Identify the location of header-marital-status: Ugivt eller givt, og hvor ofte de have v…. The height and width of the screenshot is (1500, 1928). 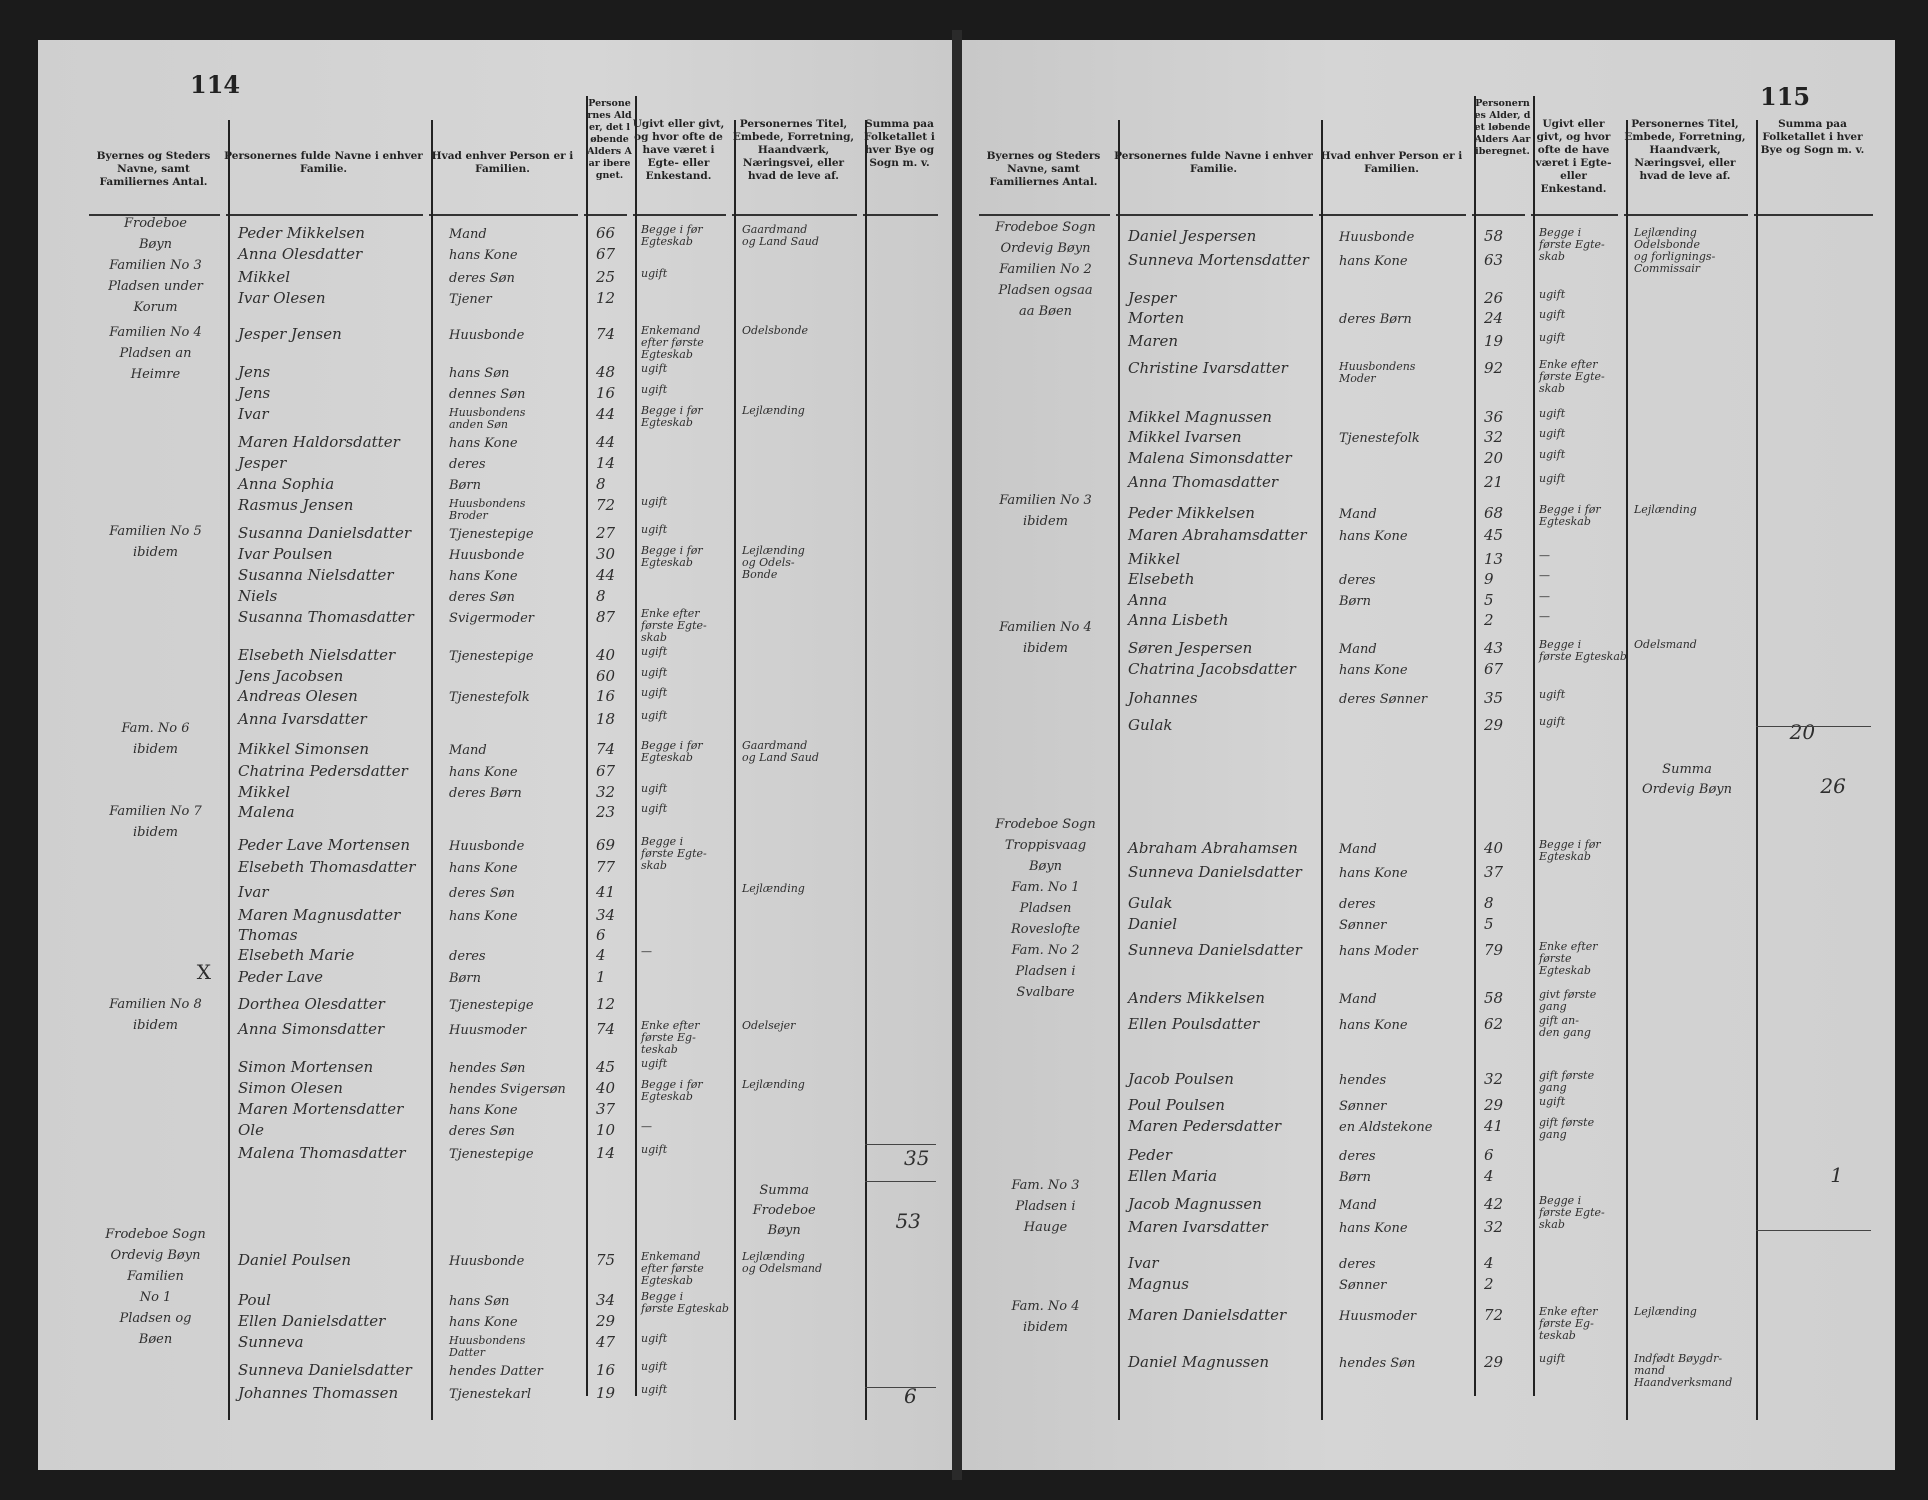
(1573, 156).